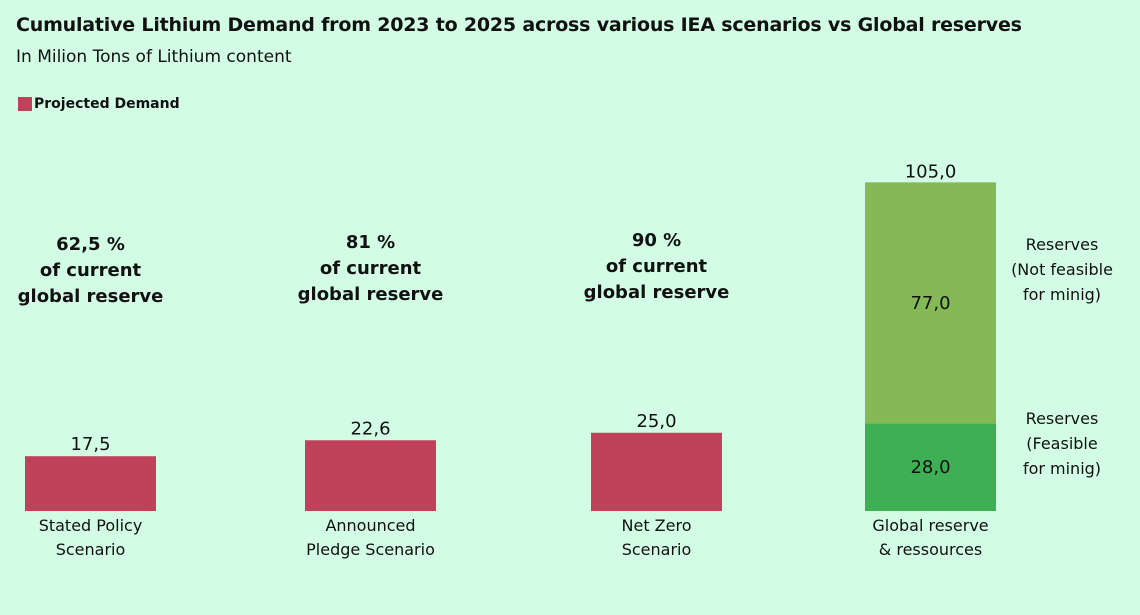  I want to click on bar-reserve-not-feasible, so click(930, 303).